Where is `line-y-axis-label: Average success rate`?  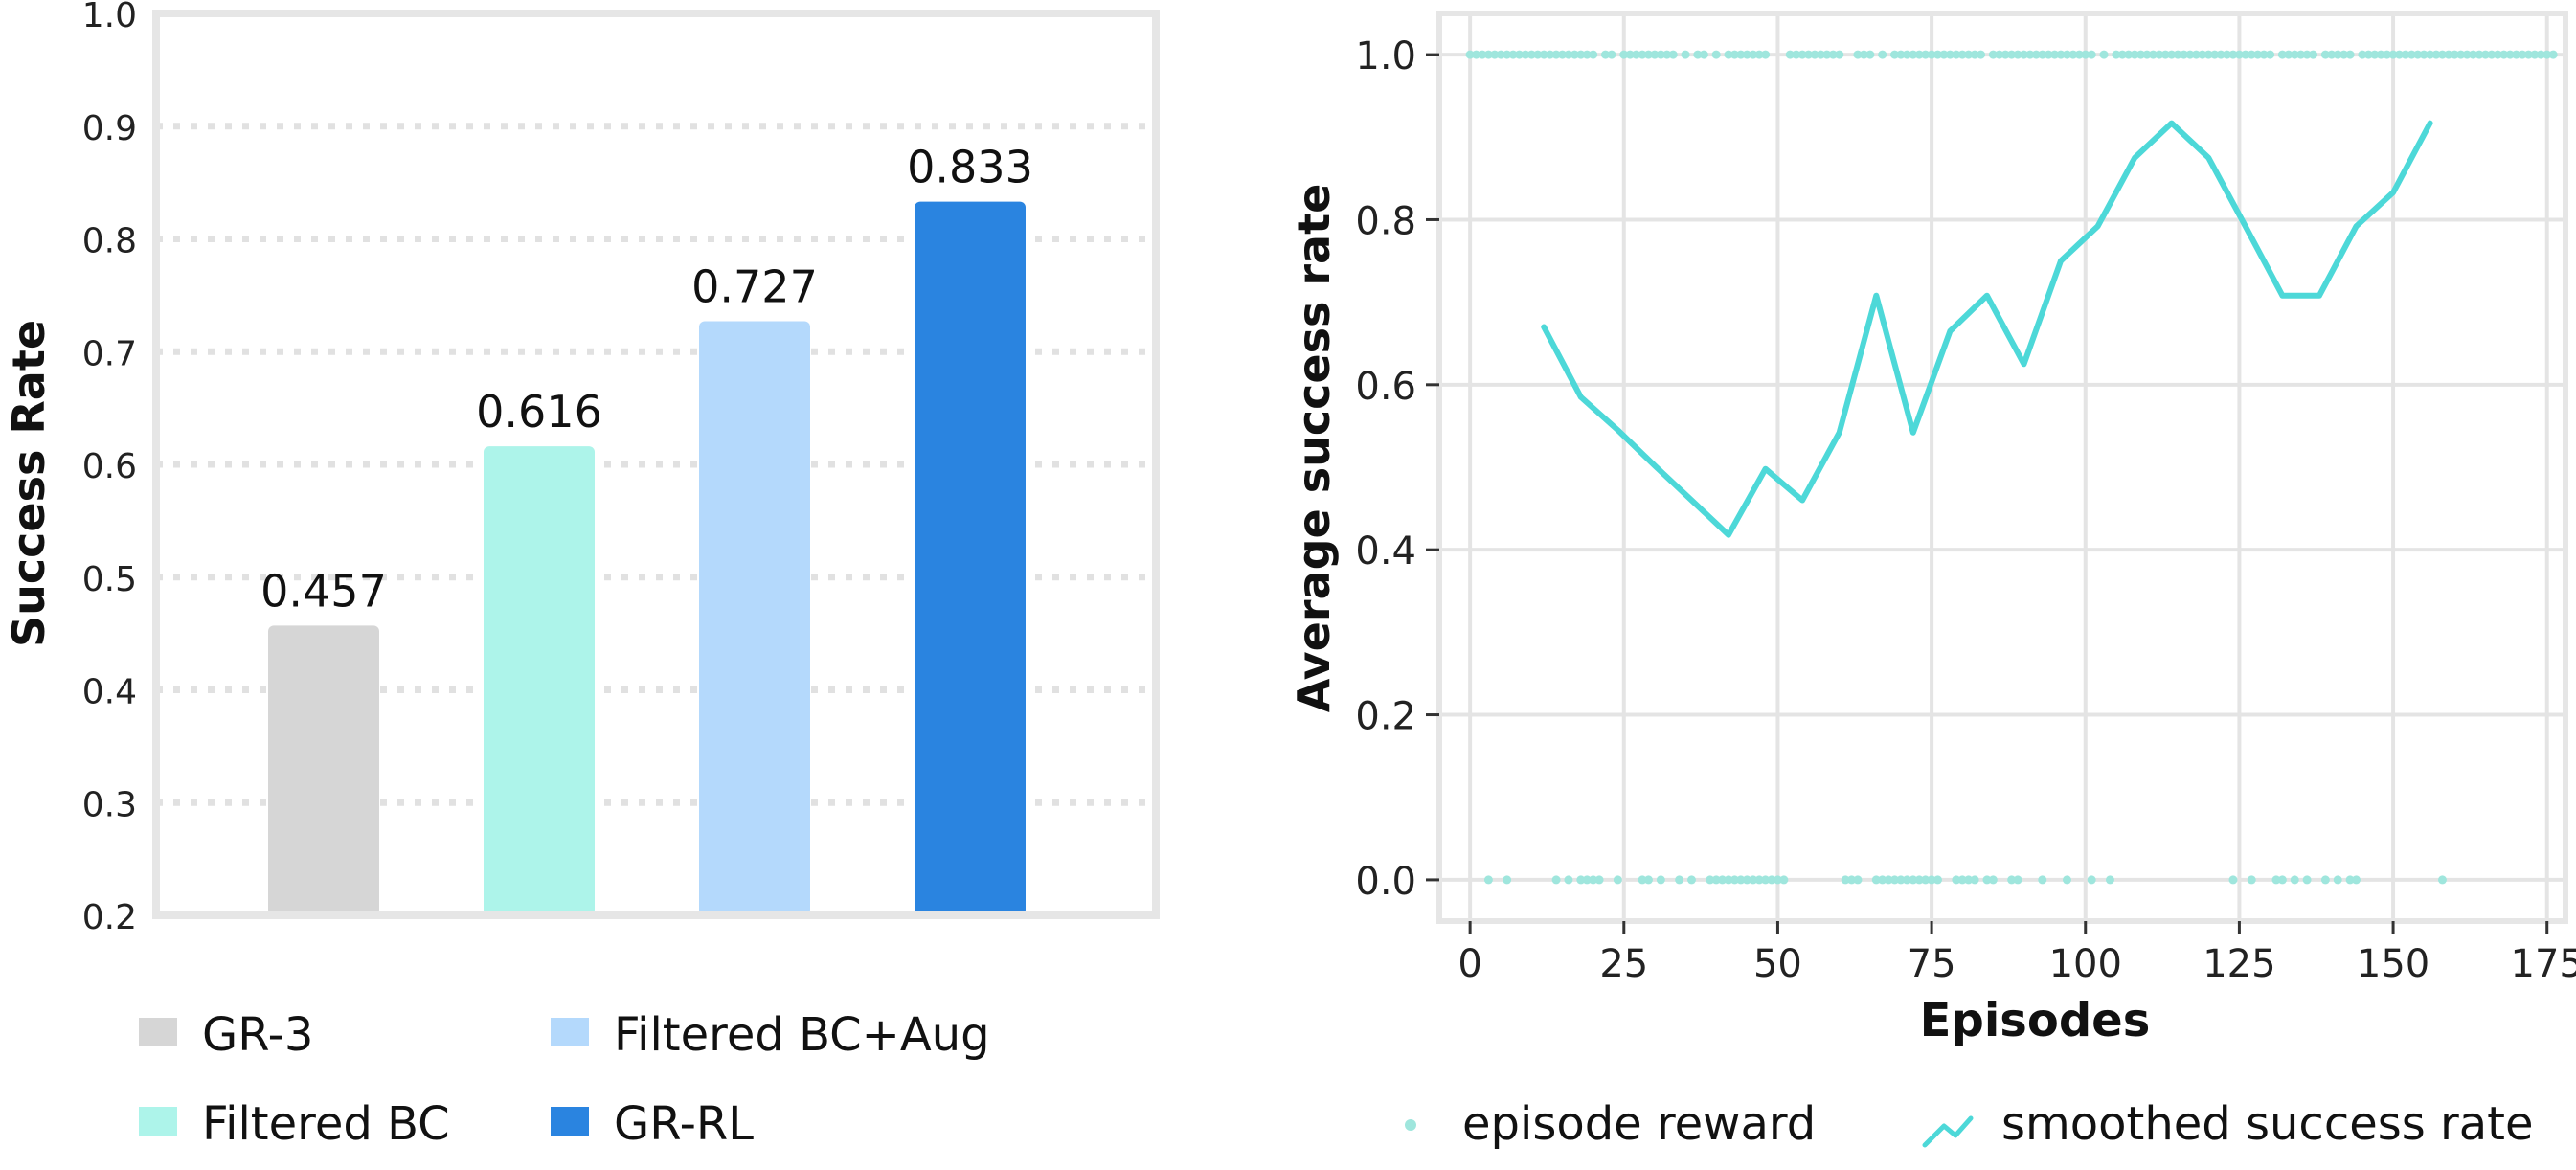
line-y-axis-label: Average success rate is located at coordinates (1314, 448).